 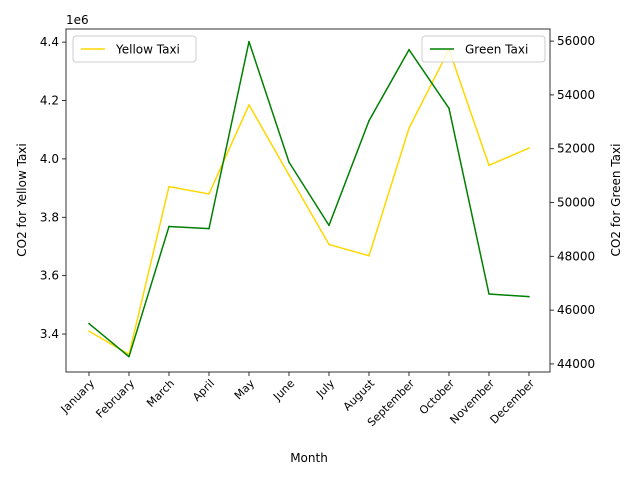 I want to click on yellow-taxi-legend: Yellow Taxi, so click(x=134, y=49).